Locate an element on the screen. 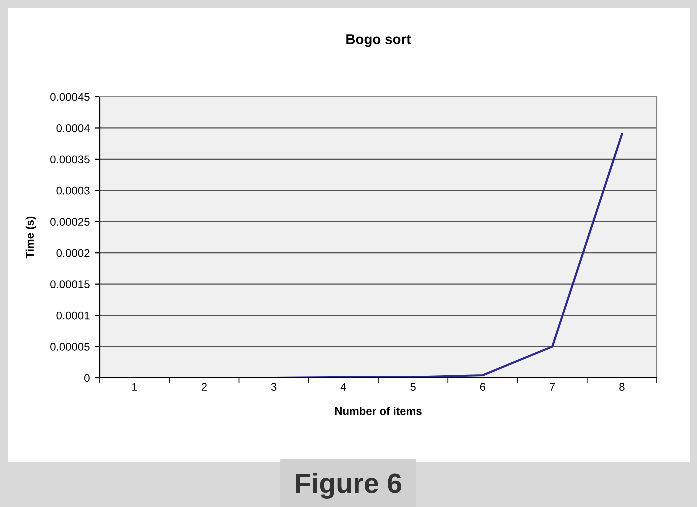 This screenshot has height=507, width=697. y-tick-label: 0.0003 is located at coordinates (73, 190).